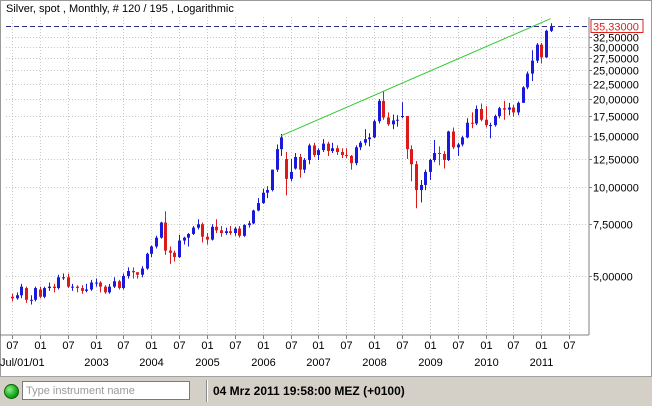  Describe the element at coordinates (616, 60) in the screenshot. I see `y-tick-label: 27,50000` at that location.